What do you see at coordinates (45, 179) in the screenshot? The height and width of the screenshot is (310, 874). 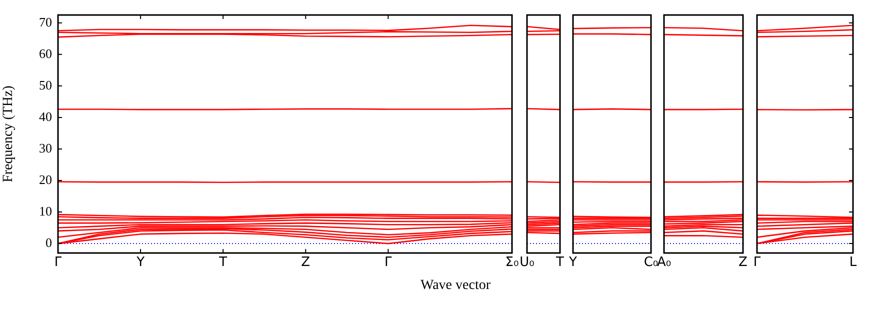 I see `y-tick-label: 20` at bounding box center [45, 179].